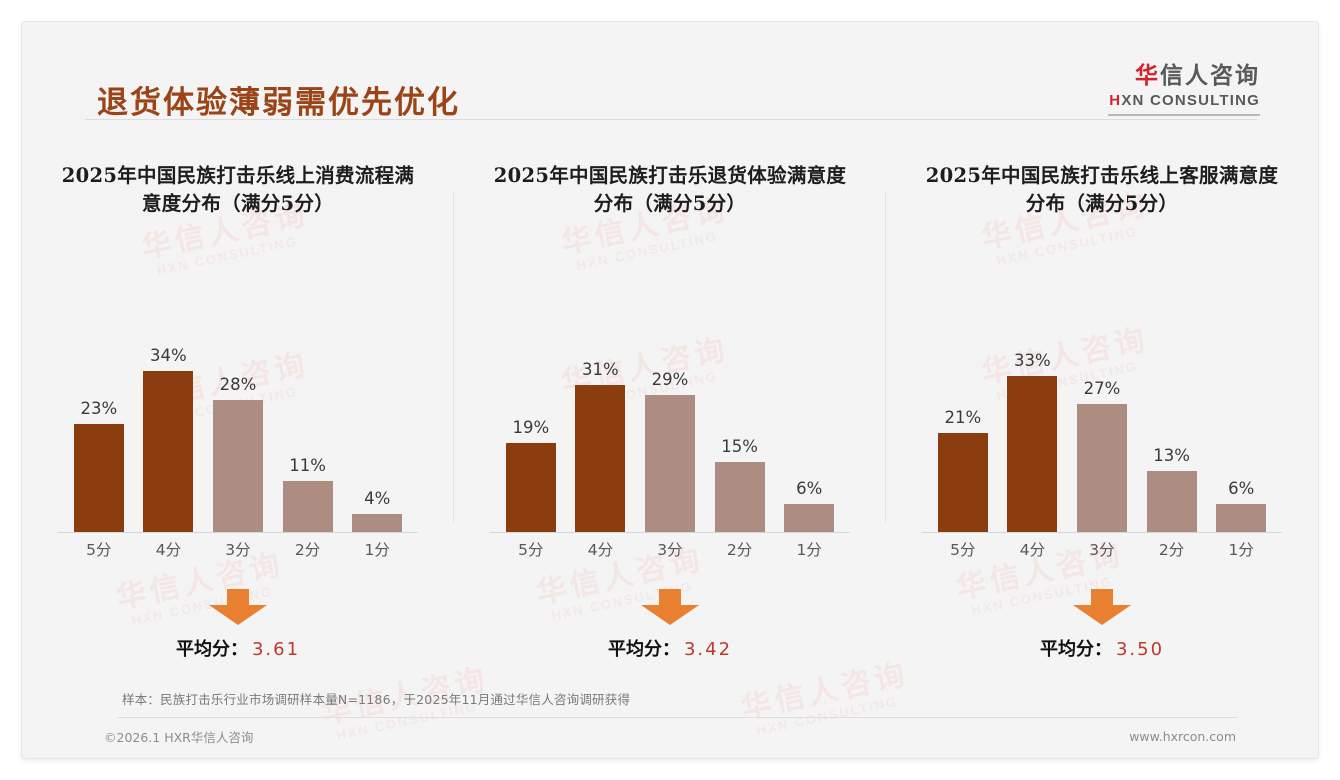 This screenshot has width=1340, height=780. Describe the element at coordinates (1172, 414) in the screenshot. I see `bar-slot: 13%` at that location.